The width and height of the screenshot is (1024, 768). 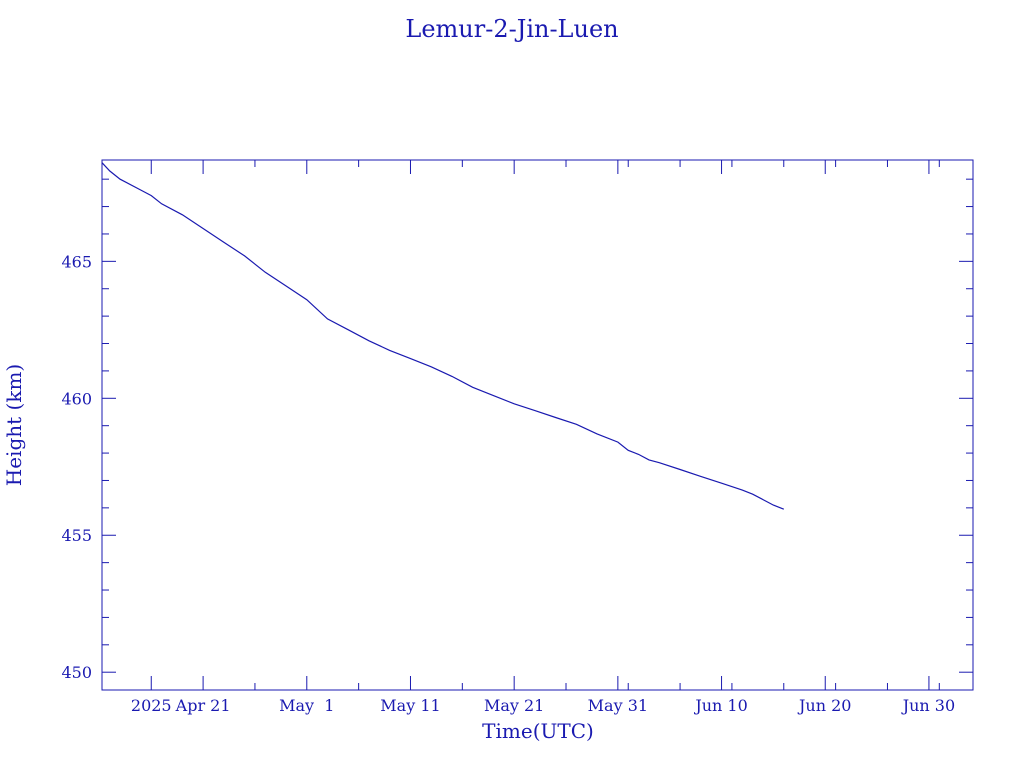 What do you see at coordinates (618, 705) in the screenshot?
I see `x-tick-label: May 31` at bounding box center [618, 705].